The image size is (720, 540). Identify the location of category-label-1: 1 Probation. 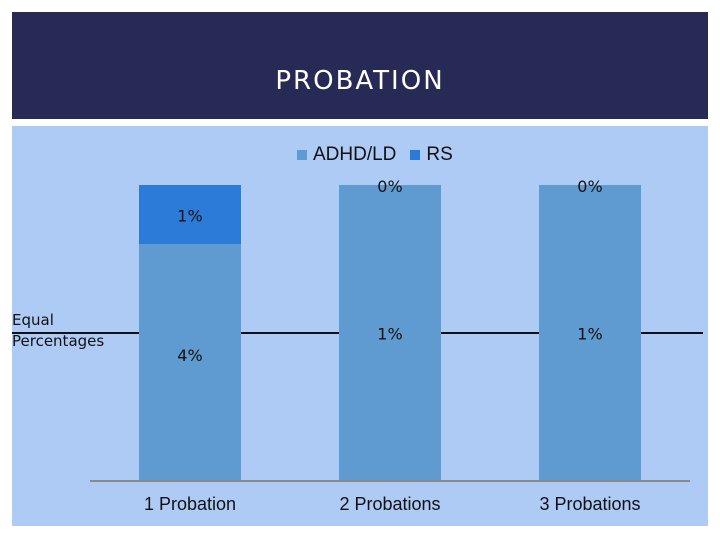
(190, 504).